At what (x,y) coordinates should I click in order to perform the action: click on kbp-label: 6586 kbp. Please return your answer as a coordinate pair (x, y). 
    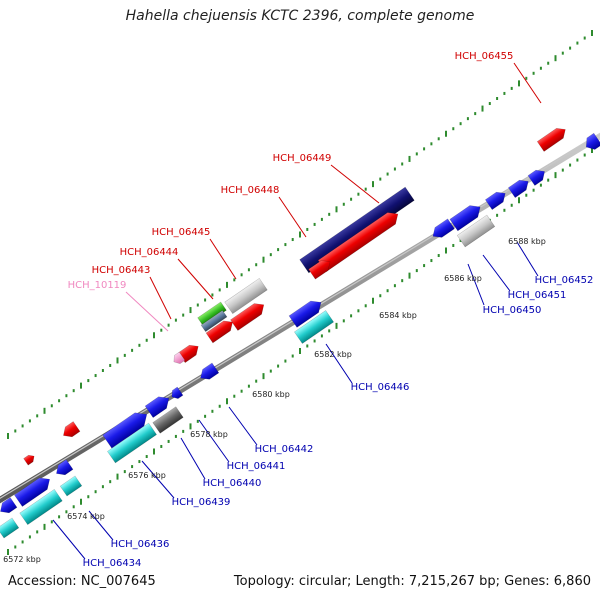
    Looking at the image, I should click on (463, 278).